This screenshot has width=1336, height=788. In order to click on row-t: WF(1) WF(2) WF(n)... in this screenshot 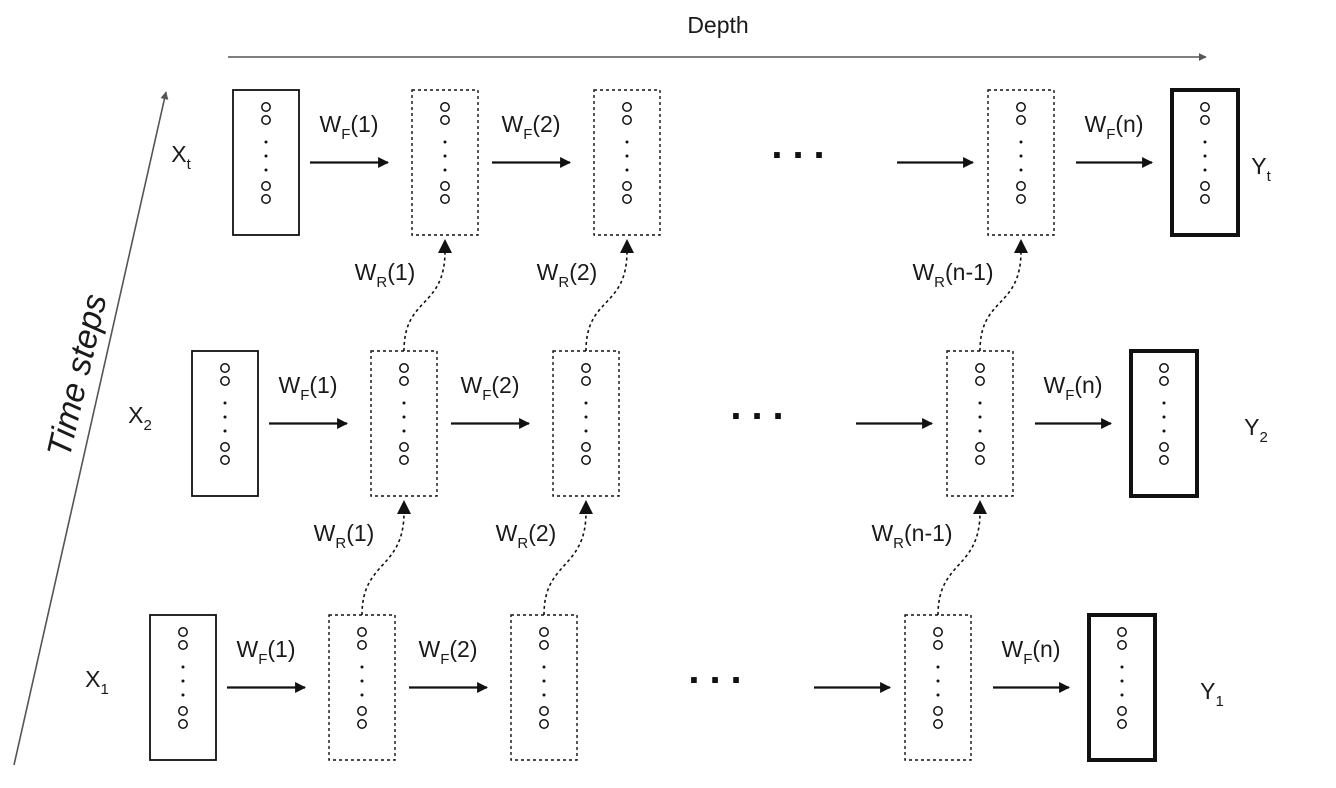, I will do `click(736, 162)`.